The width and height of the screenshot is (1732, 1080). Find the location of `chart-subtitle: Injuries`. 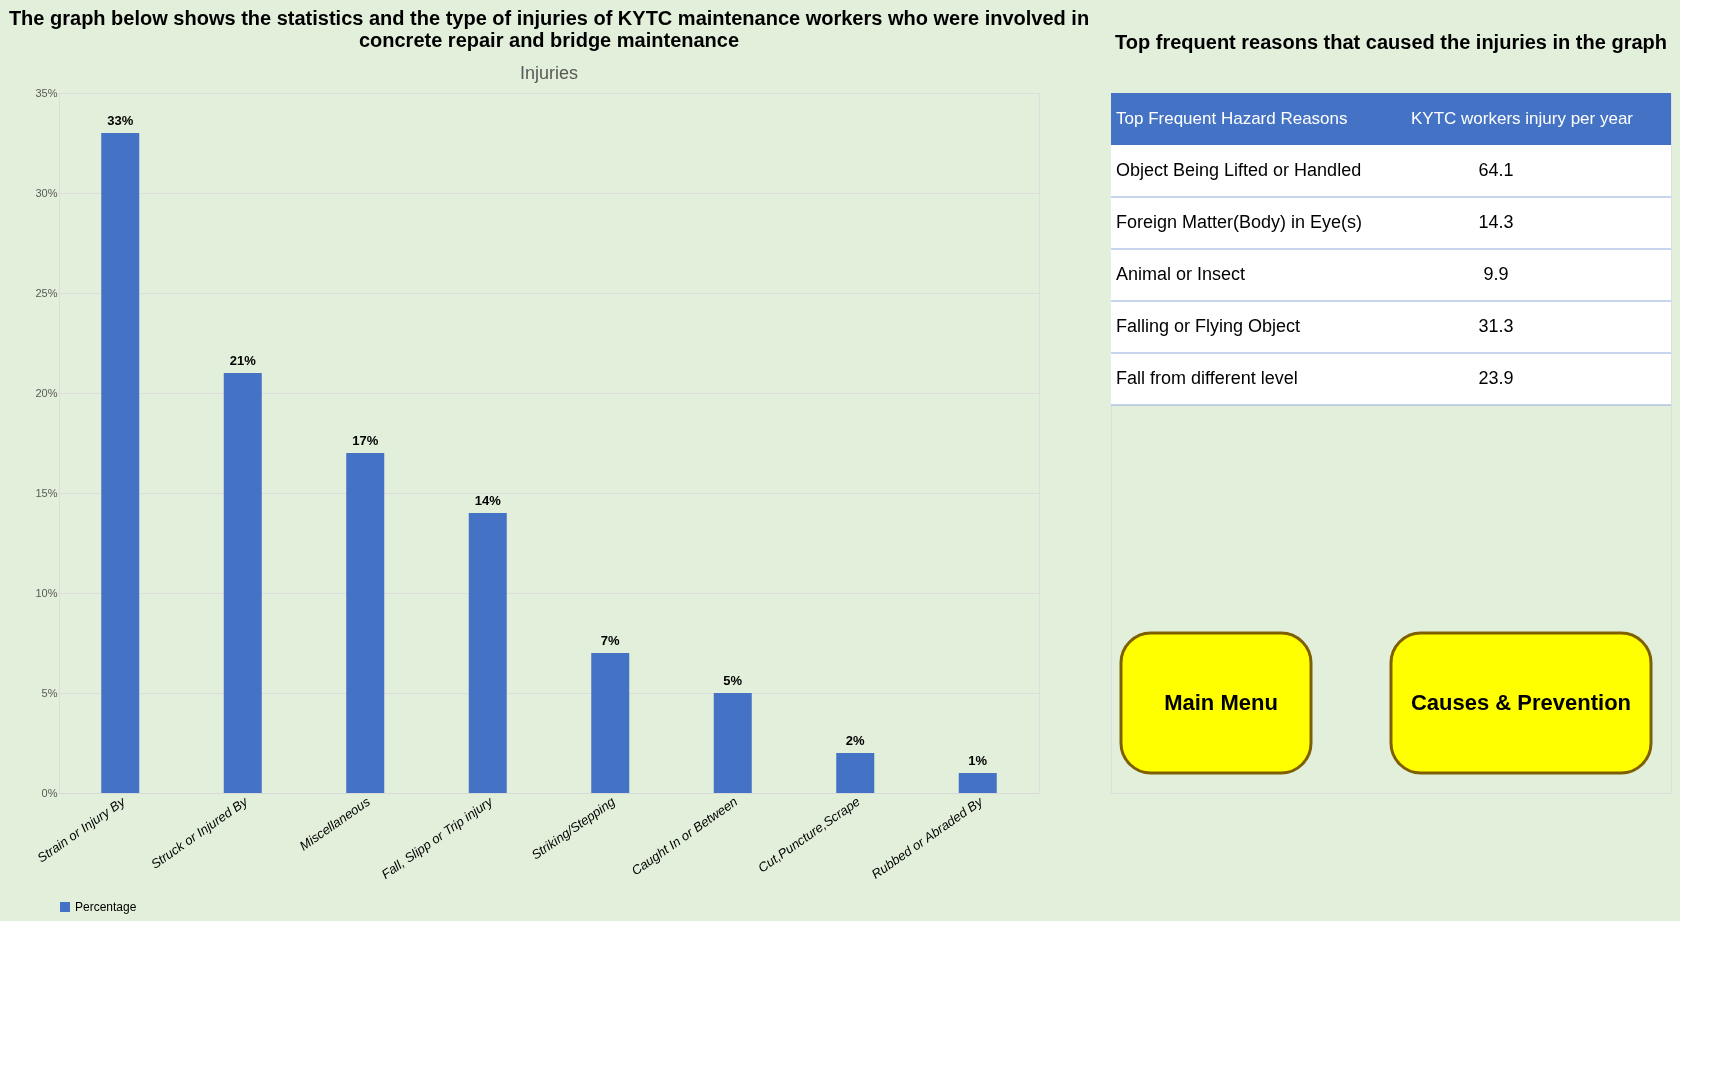

chart-subtitle: Injuries is located at coordinates (549, 73).